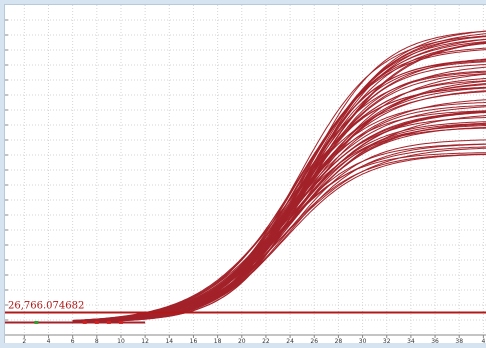  What do you see at coordinates (339, 340) in the screenshot?
I see `x-tick-label: 28` at bounding box center [339, 340].